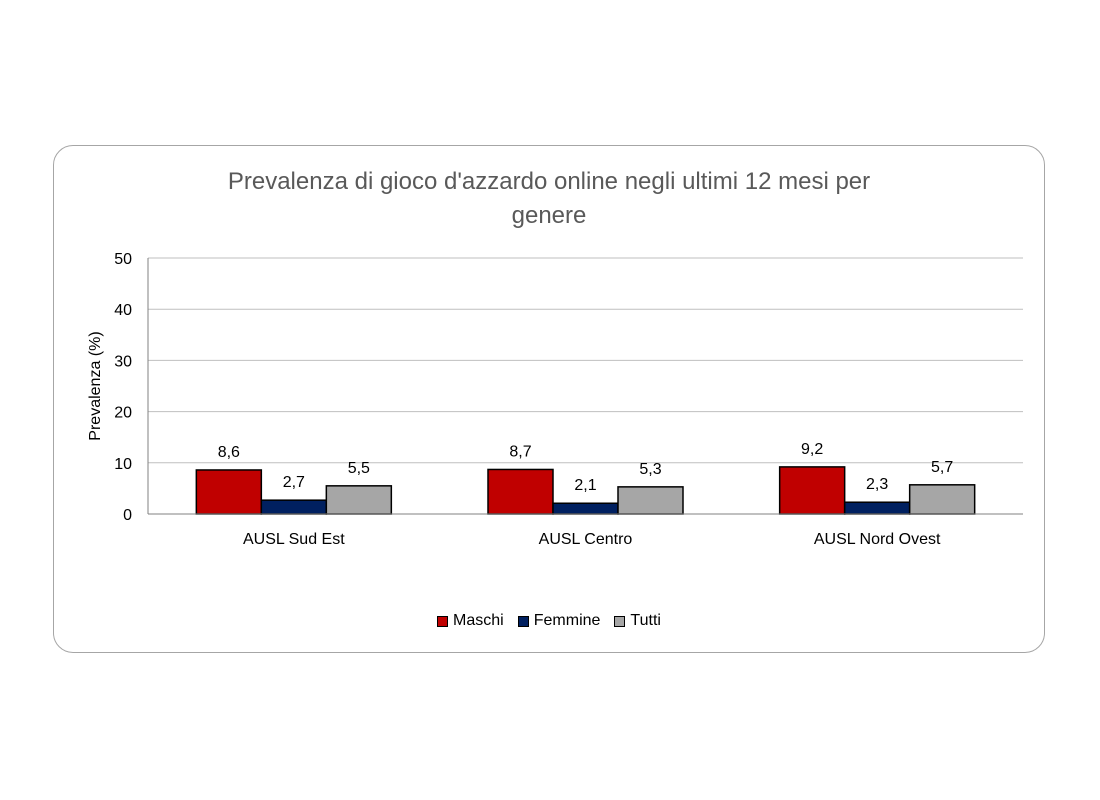 This screenshot has height=800, width=1100. What do you see at coordinates (359, 468) in the screenshot?
I see `data-label: 5,5` at bounding box center [359, 468].